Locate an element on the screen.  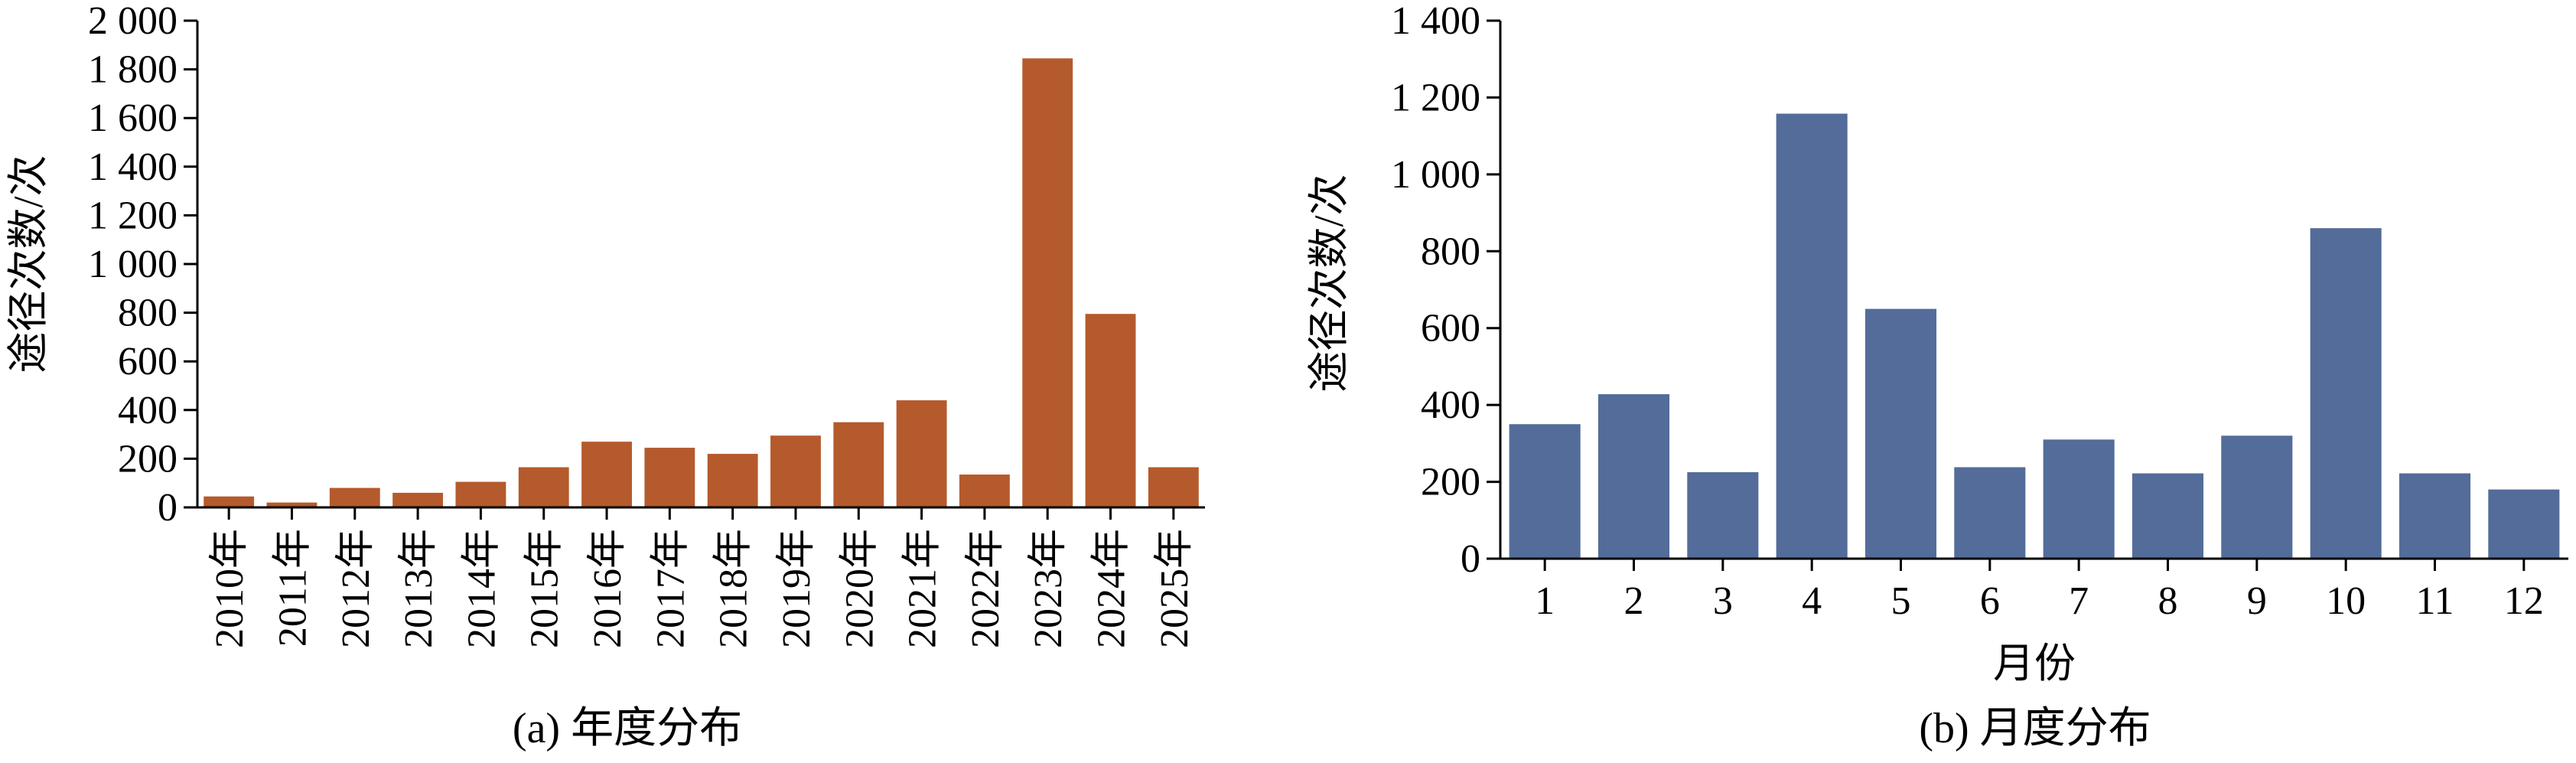
x-tick-label: 2024年 is located at coordinates (1112, 588).